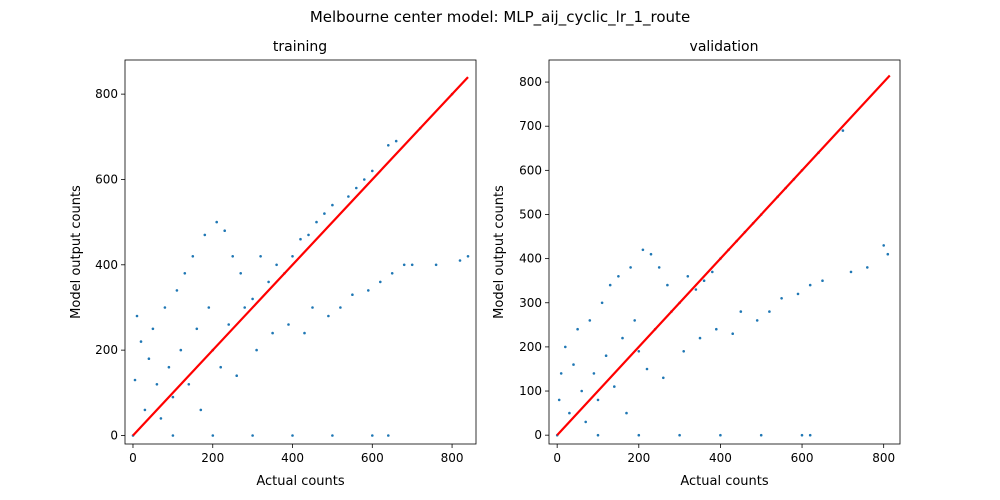 The image size is (1000, 500). I want to click on validation-title: validation, so click(724, 47).